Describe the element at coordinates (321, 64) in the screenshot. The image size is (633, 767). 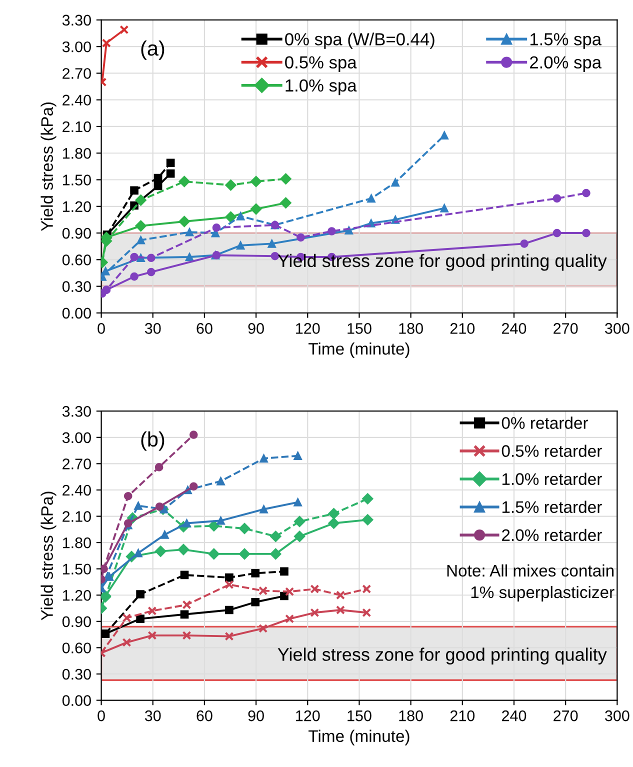
I see `legend-label: 0.5% spa` at that location.